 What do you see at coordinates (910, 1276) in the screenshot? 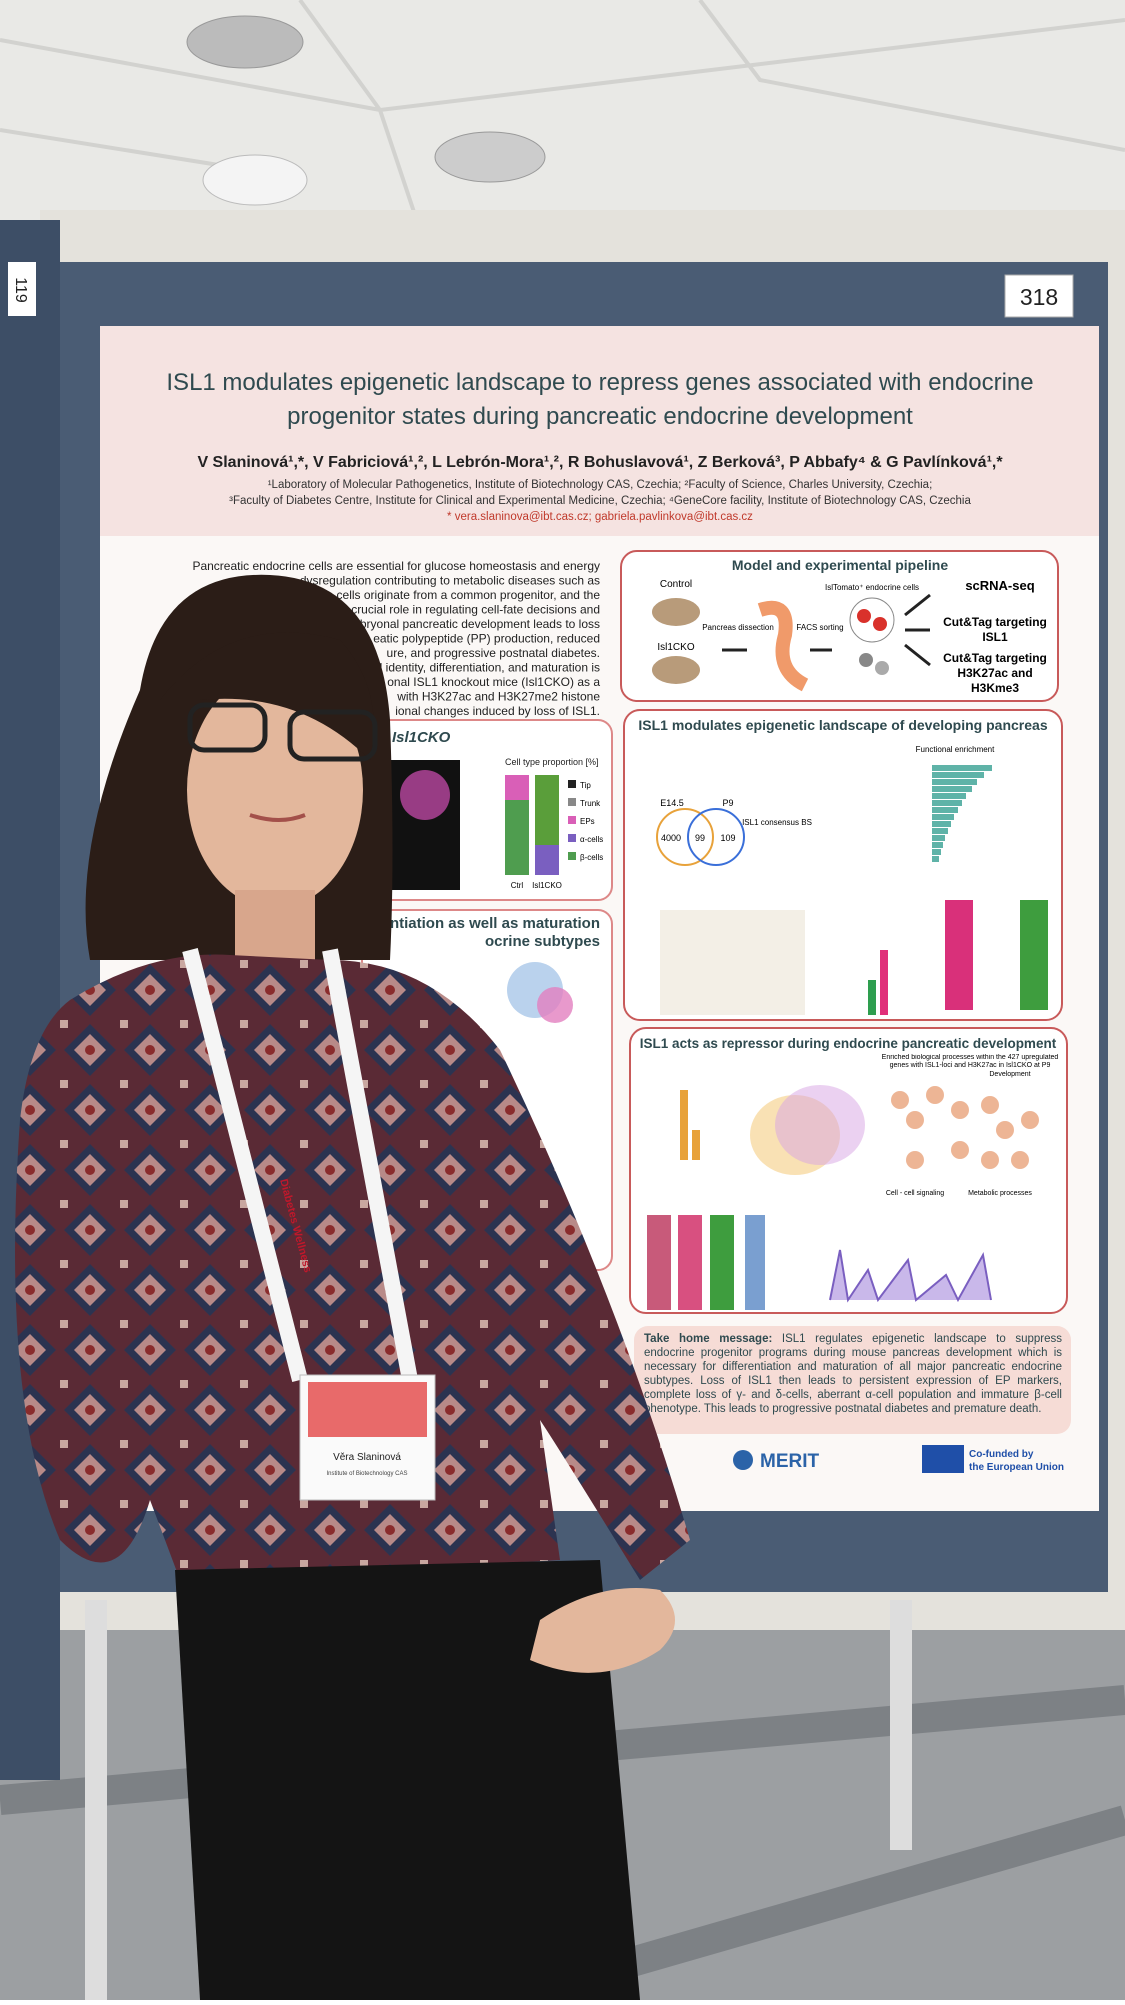
I see `tracks` at bounding box center [910, 1276].